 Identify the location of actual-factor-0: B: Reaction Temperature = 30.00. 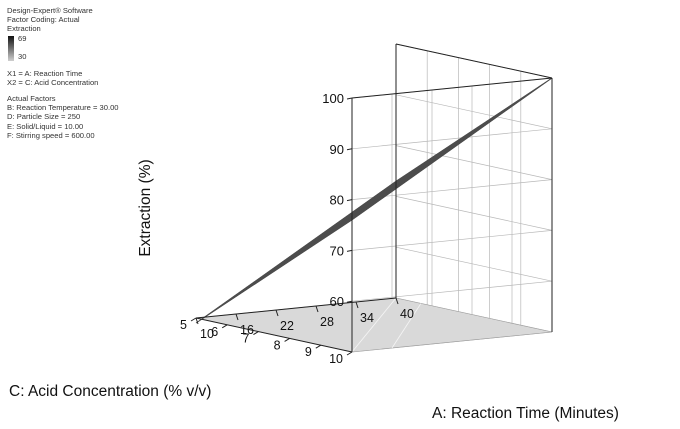
(63, 108).